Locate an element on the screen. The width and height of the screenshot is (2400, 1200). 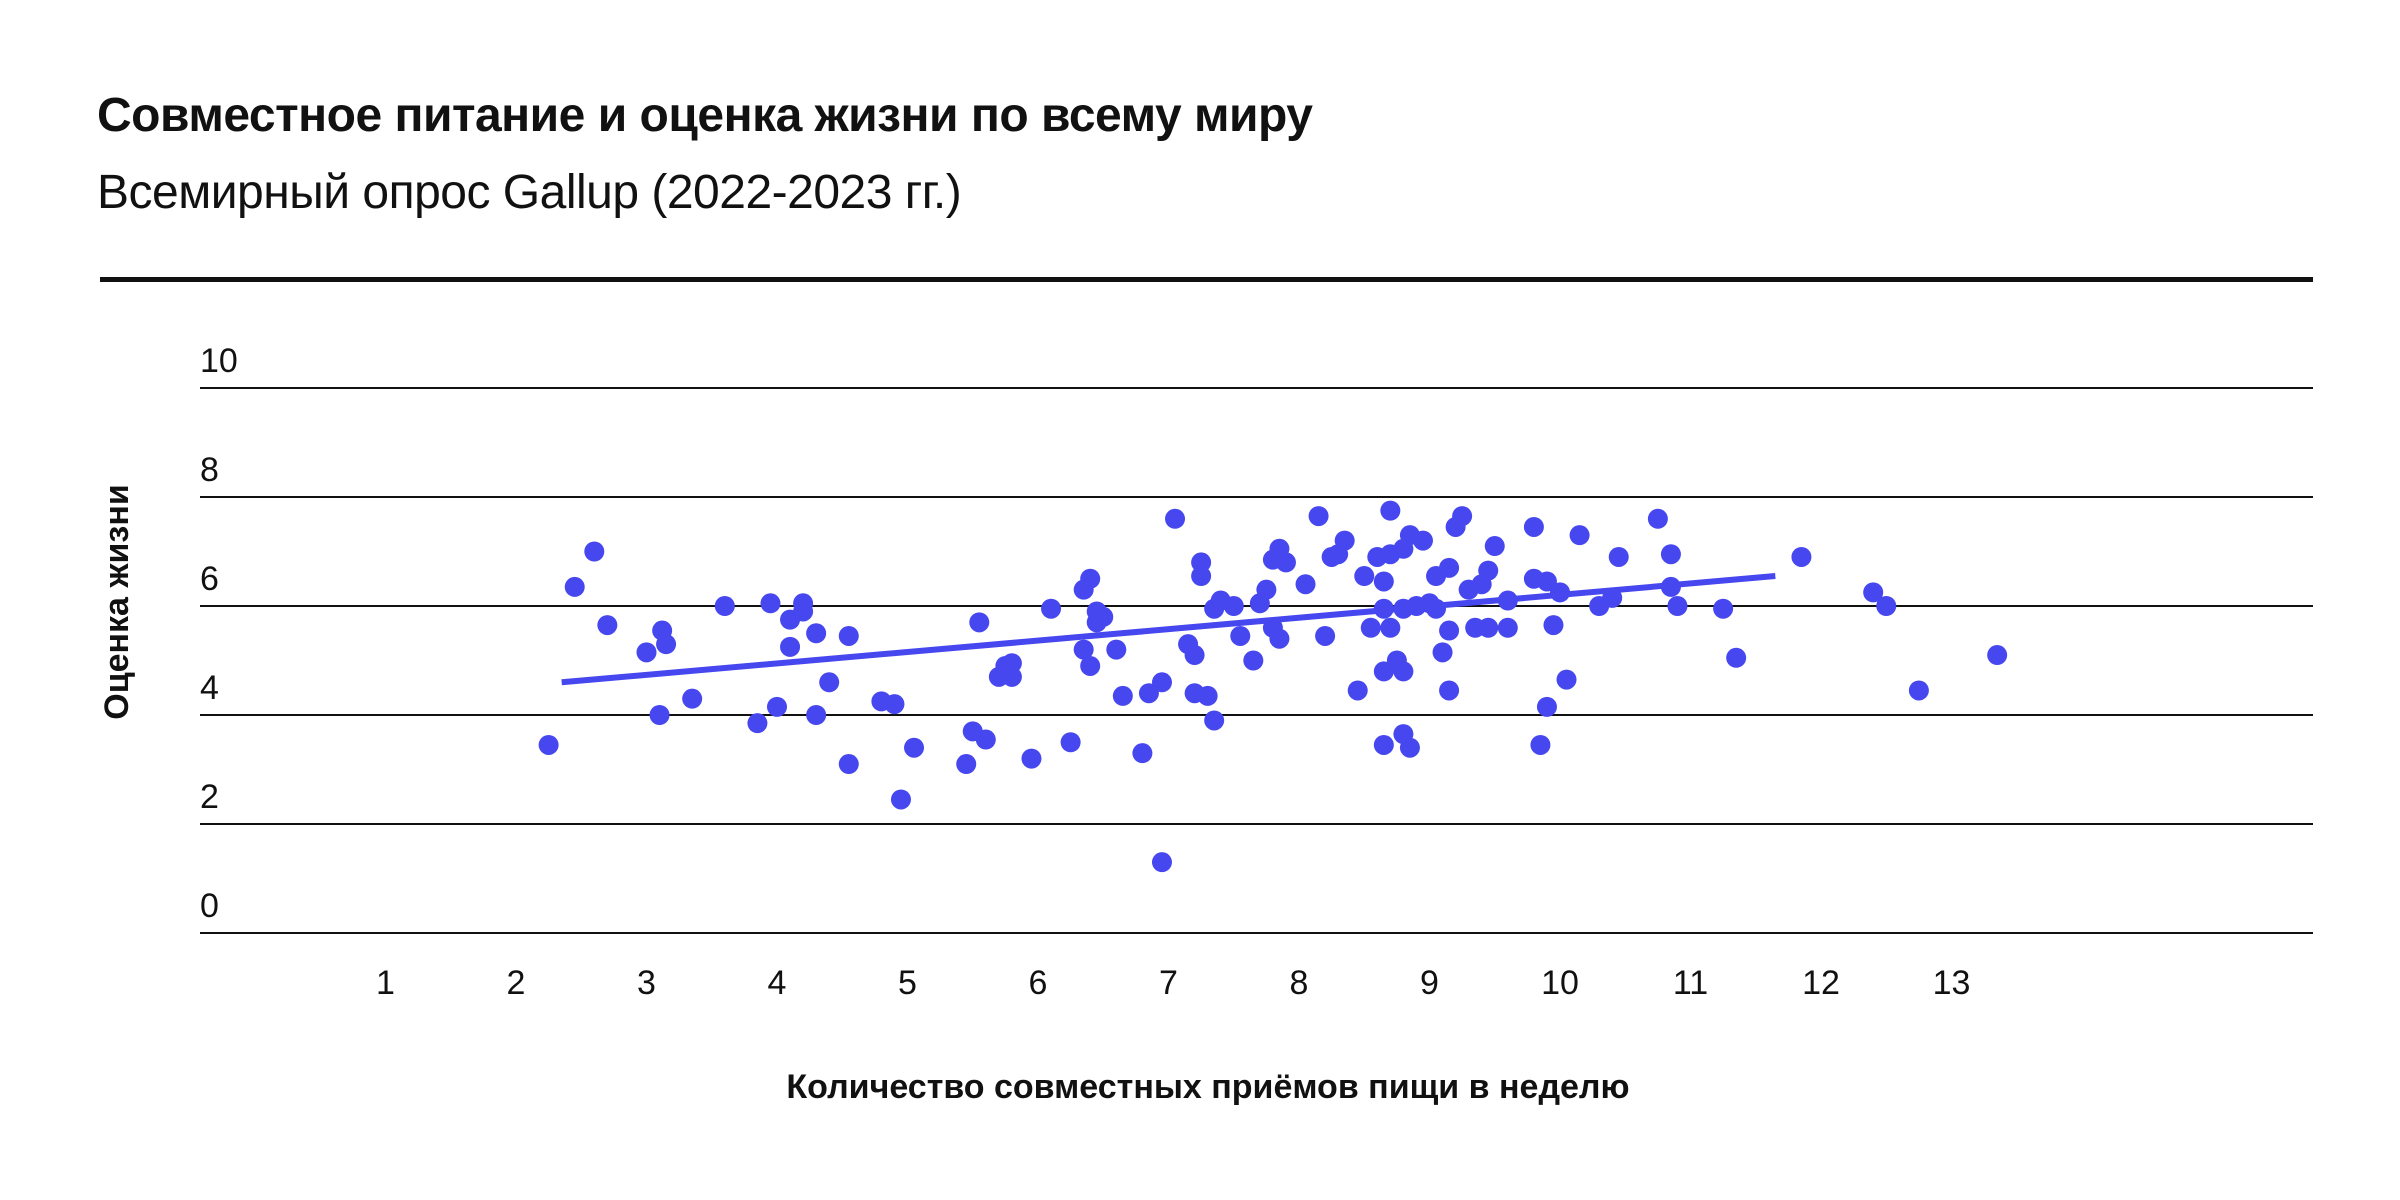
x-tick-label: 9 is located at coordinates (1429, 983).